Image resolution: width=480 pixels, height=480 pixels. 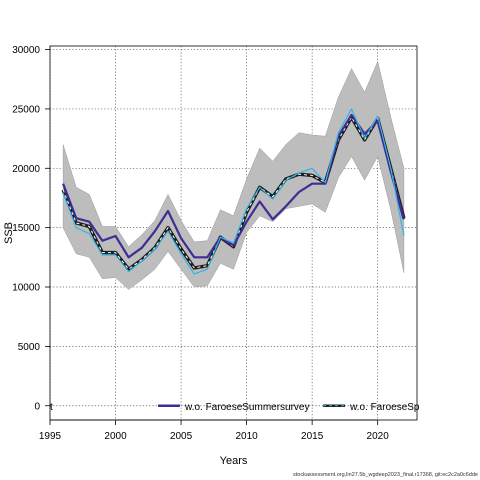 I want to click on y-tick-label: 0, so click(x=37, y=406).